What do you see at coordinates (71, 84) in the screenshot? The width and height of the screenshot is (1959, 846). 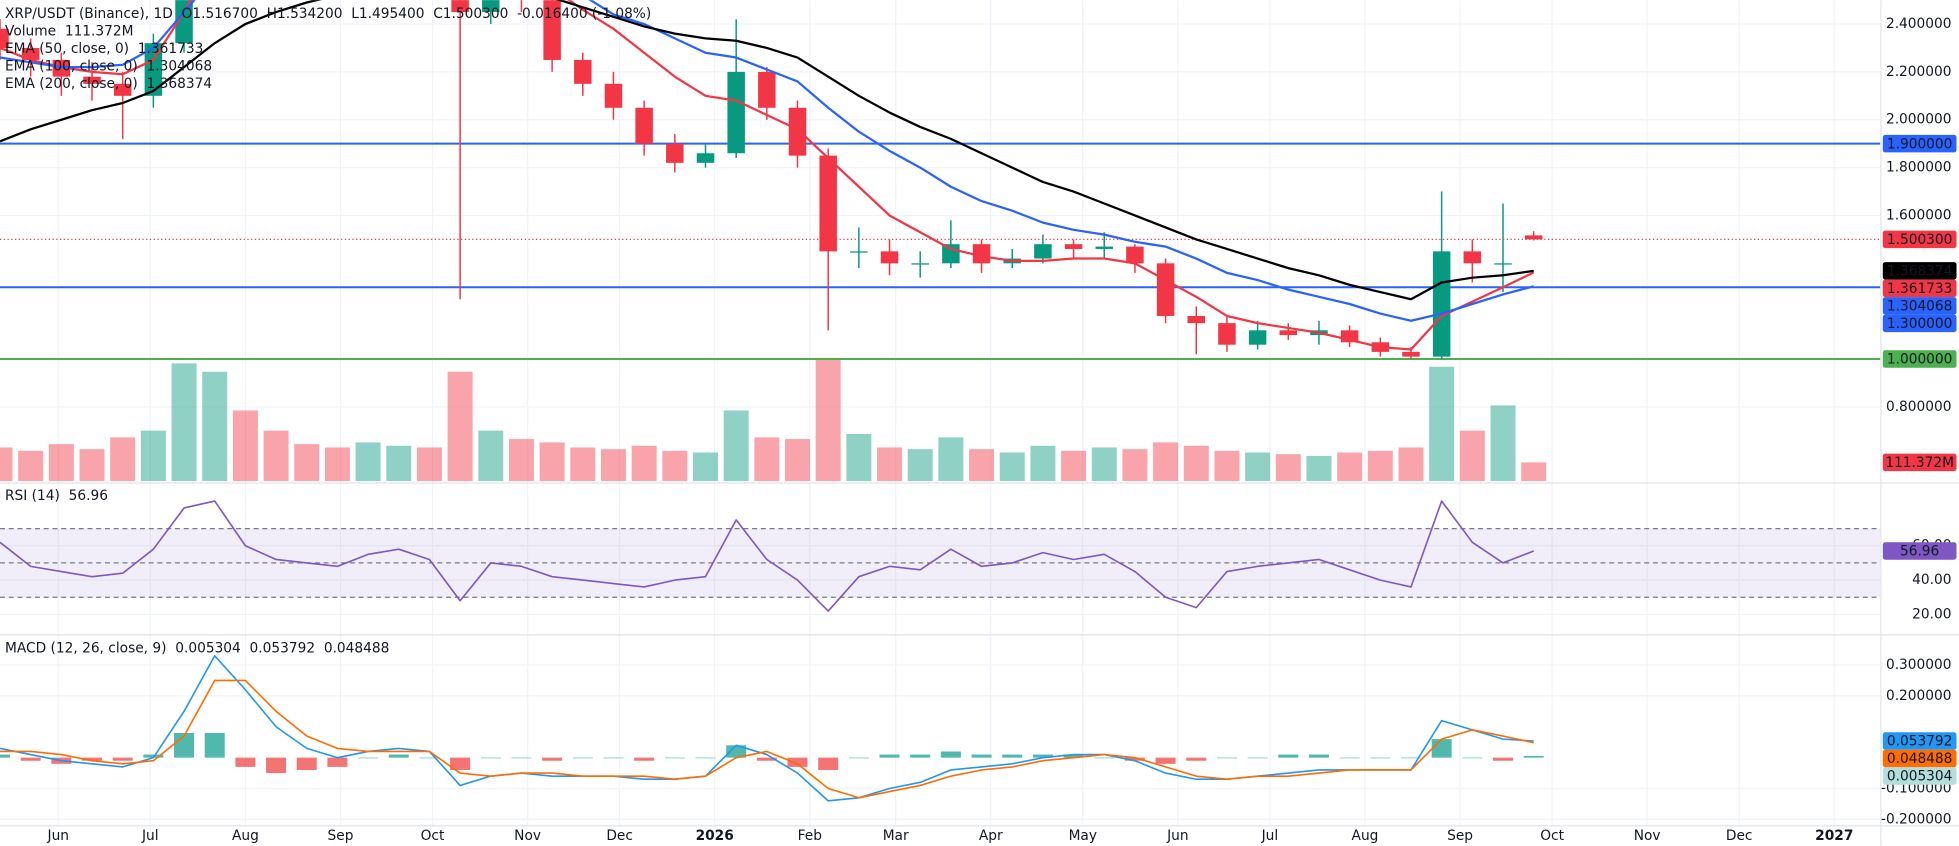 I see `legend-name: EMA (200, close, 0)` at bounding box center [71, 84].